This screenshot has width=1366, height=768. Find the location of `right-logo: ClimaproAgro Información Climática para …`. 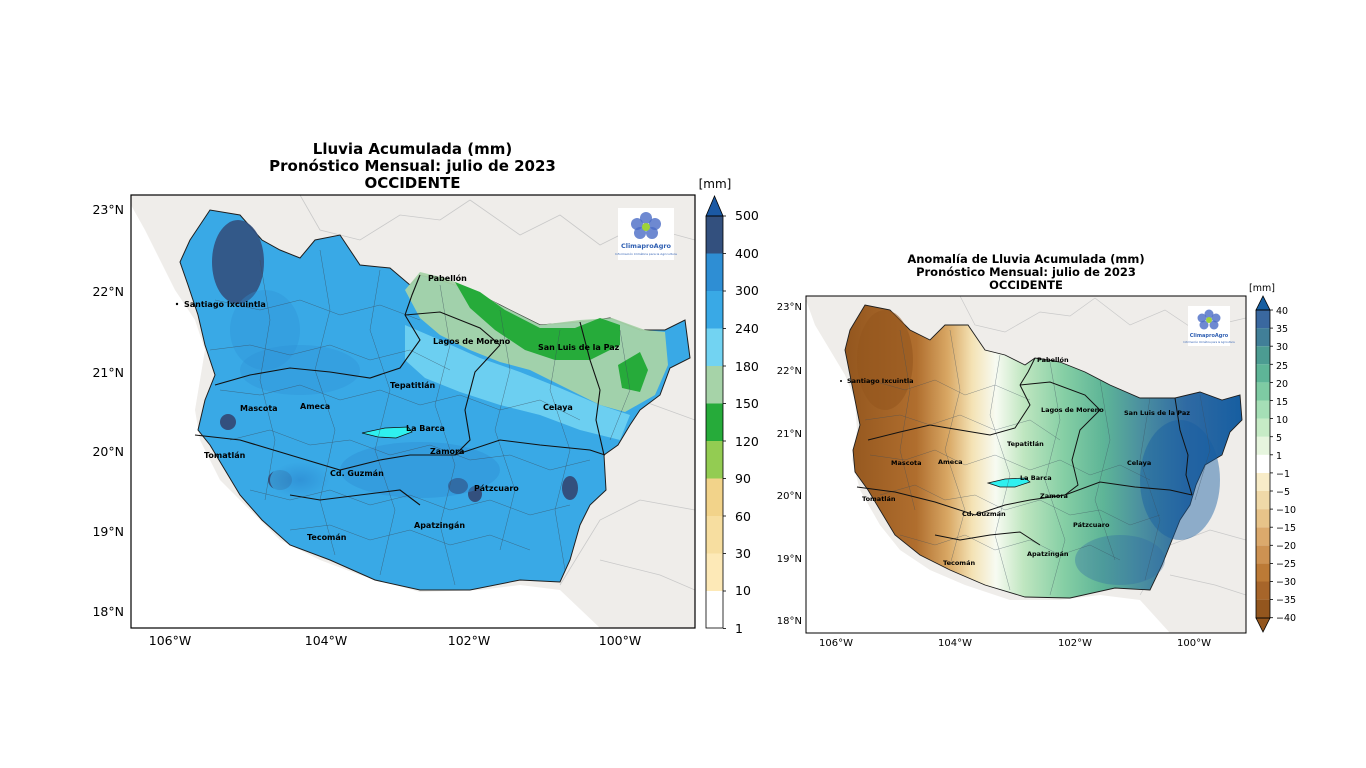

right-logo: ClimaproAgro Información Climática para … is located at coordinates (1209, 326).